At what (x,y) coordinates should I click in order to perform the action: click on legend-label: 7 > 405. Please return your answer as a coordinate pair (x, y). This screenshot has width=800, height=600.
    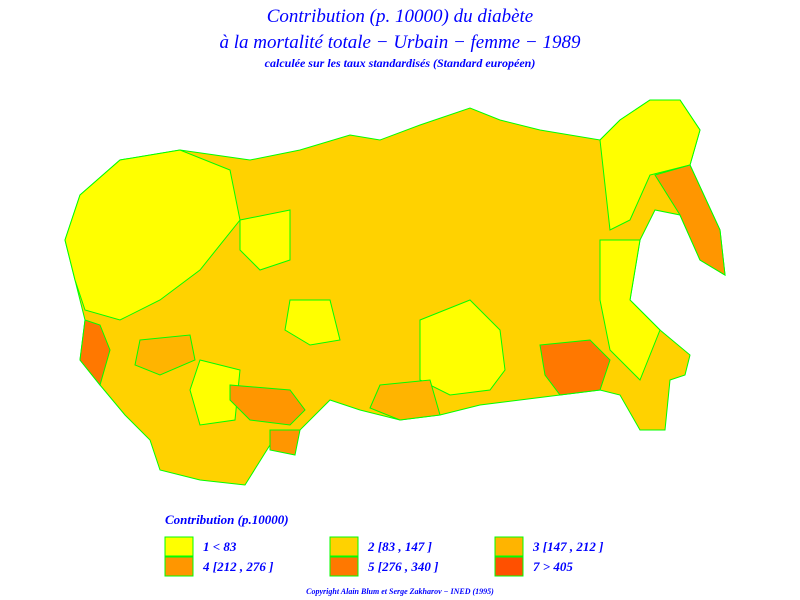
    Looking at the image, I should click on (553, 566).